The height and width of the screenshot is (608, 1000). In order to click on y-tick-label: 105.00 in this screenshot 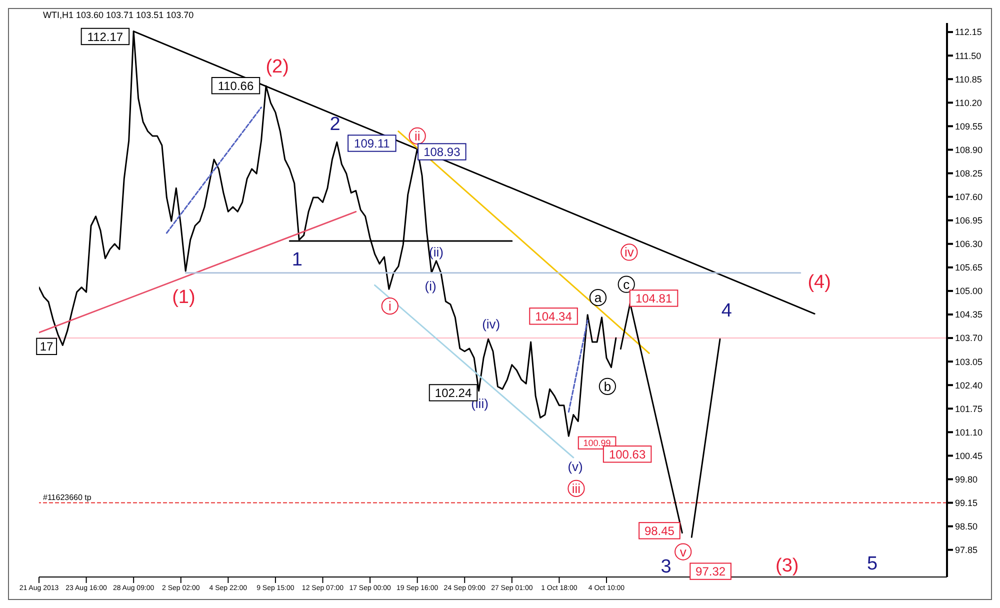, I will do `click(969, 291)`.